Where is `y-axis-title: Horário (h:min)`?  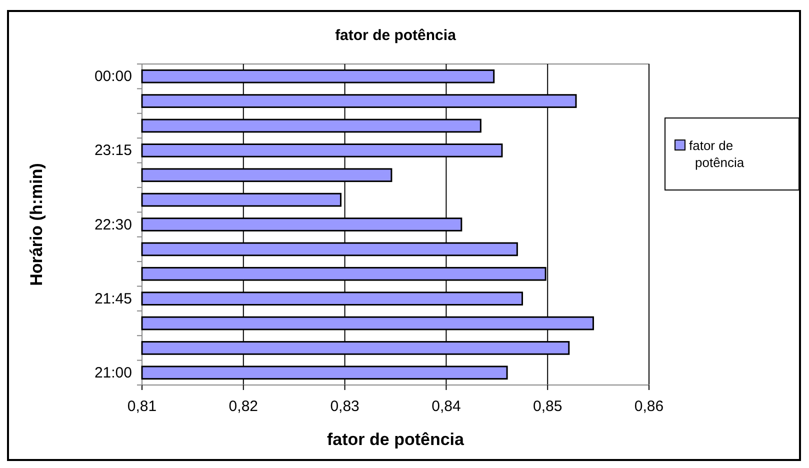
y-axis-title: Horário (h:min) is located at coordinates (36, 224).